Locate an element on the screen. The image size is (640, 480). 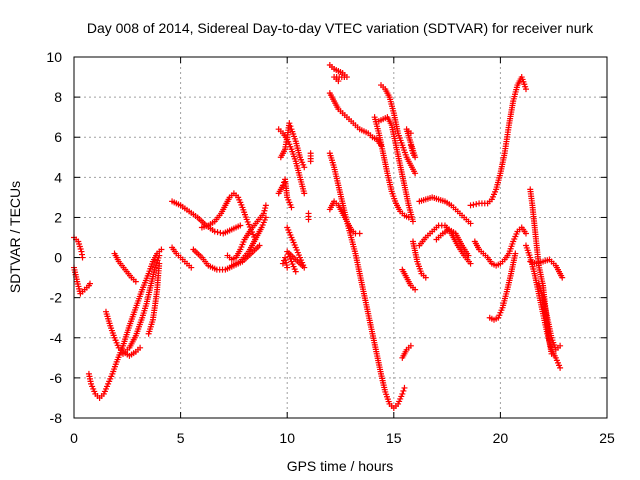
y-tick-label: -2 is located at coordinates (56, 298).